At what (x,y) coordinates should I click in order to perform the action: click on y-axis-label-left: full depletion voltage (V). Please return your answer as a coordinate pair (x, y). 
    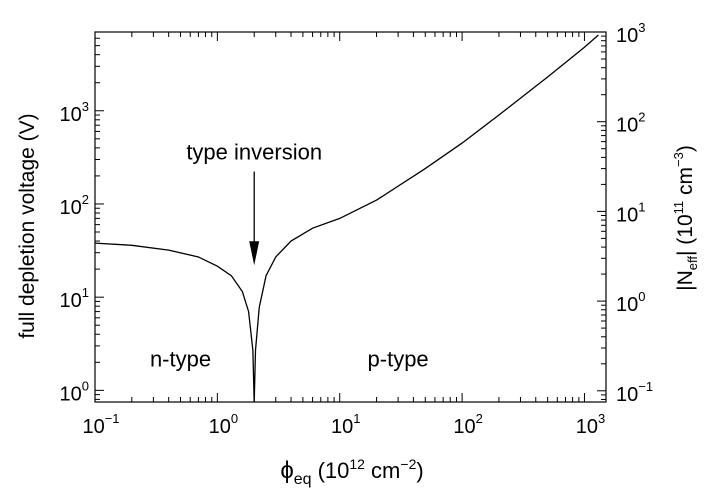
    Looking at the image, I should click on (27, 225).